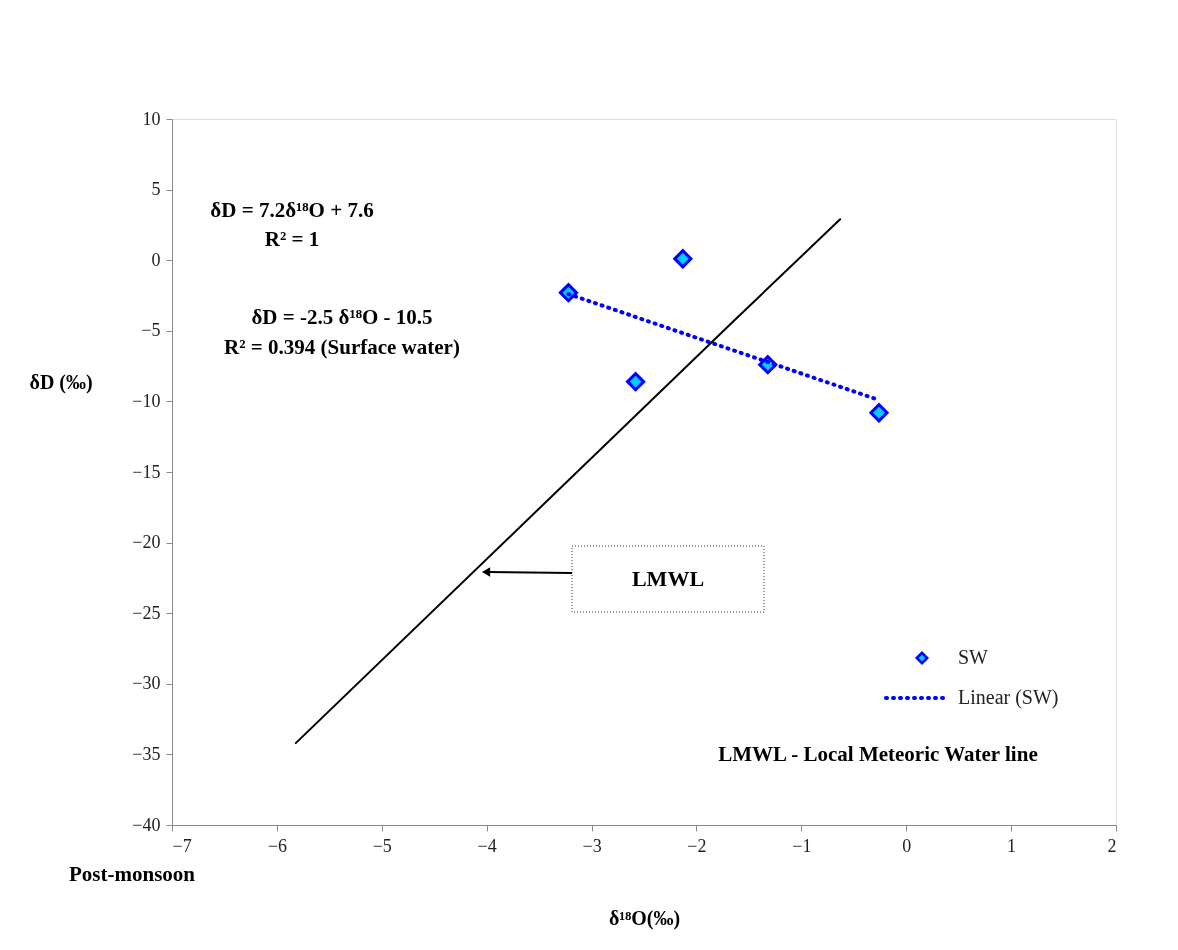 The width and height of the screenshot is (1178, 950). What do you see at coordinates (61, 382) in the screenshot?
I see `y-axis-title: δD (‰)` at bounding box center [61, 382].